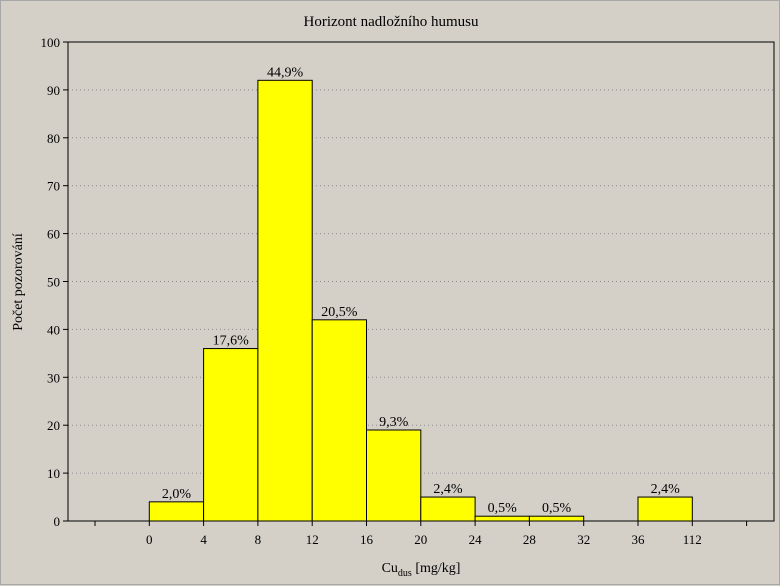 The width and height of the screenshot is (780, 586). What do you see at coordinates (53, 90) in the screenshot?
I see `y-tick-label: 90` at bounding box center [53, 90].